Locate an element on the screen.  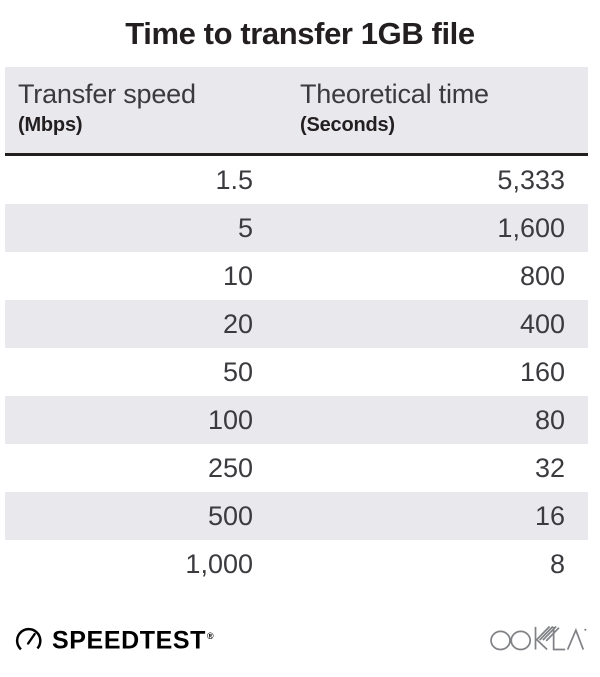
speedtest-wordmark-text: SPEEDTEST is located at coordinates (129, 640).